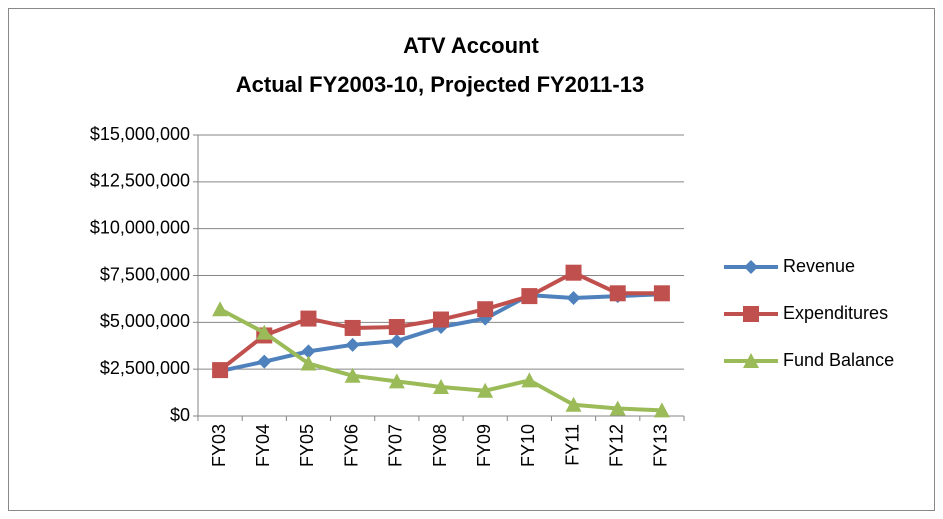 The width and height of the screenshot is (943, 519). Describe the element at coordinates (616, 445) in the screenshot. I see `x-tick-label: FY12` at that location.